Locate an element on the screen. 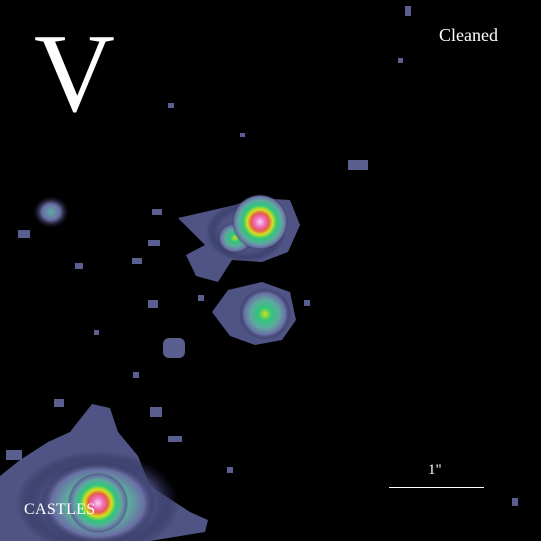 The image size is (541, 541). scale-bar-label: 1" is located at coordinates (435, 470).